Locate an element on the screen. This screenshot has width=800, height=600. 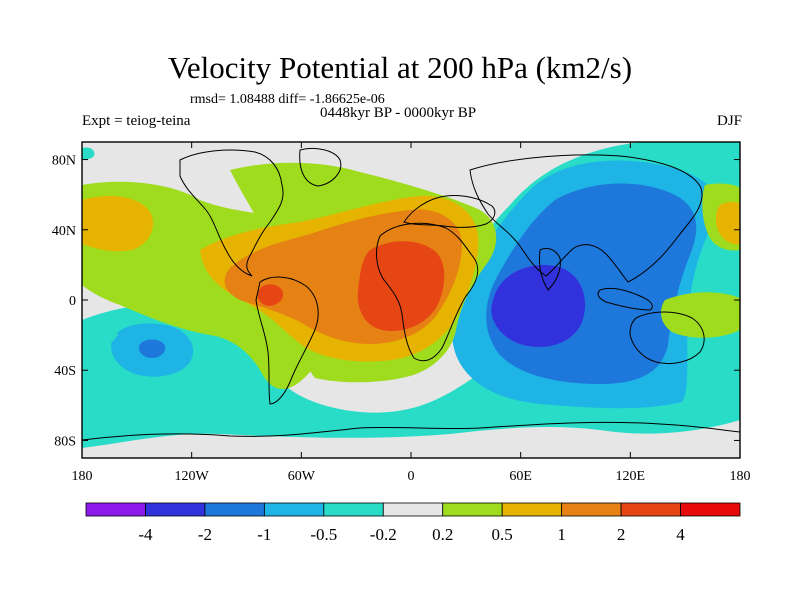
coast-africa is located at coordinates (427, 292).